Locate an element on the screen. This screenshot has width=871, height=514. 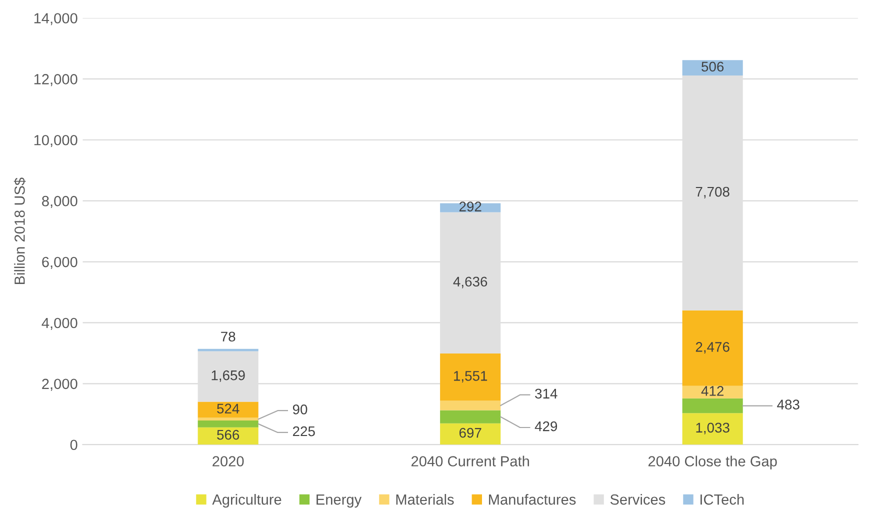
data-label: 412 is located at coordinates (712, 391).